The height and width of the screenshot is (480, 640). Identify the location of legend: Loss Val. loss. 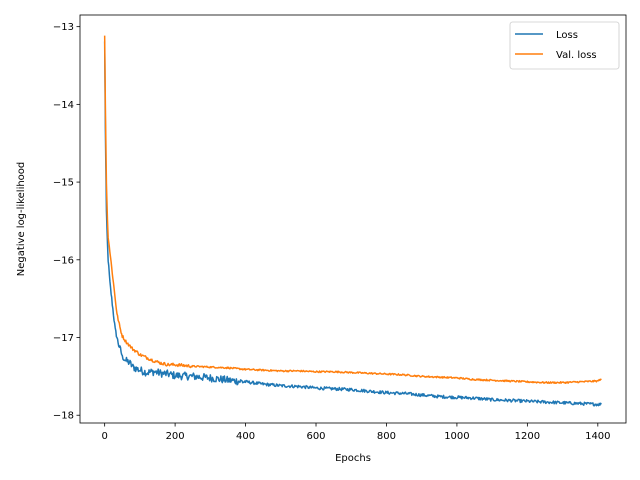
(564, 45).